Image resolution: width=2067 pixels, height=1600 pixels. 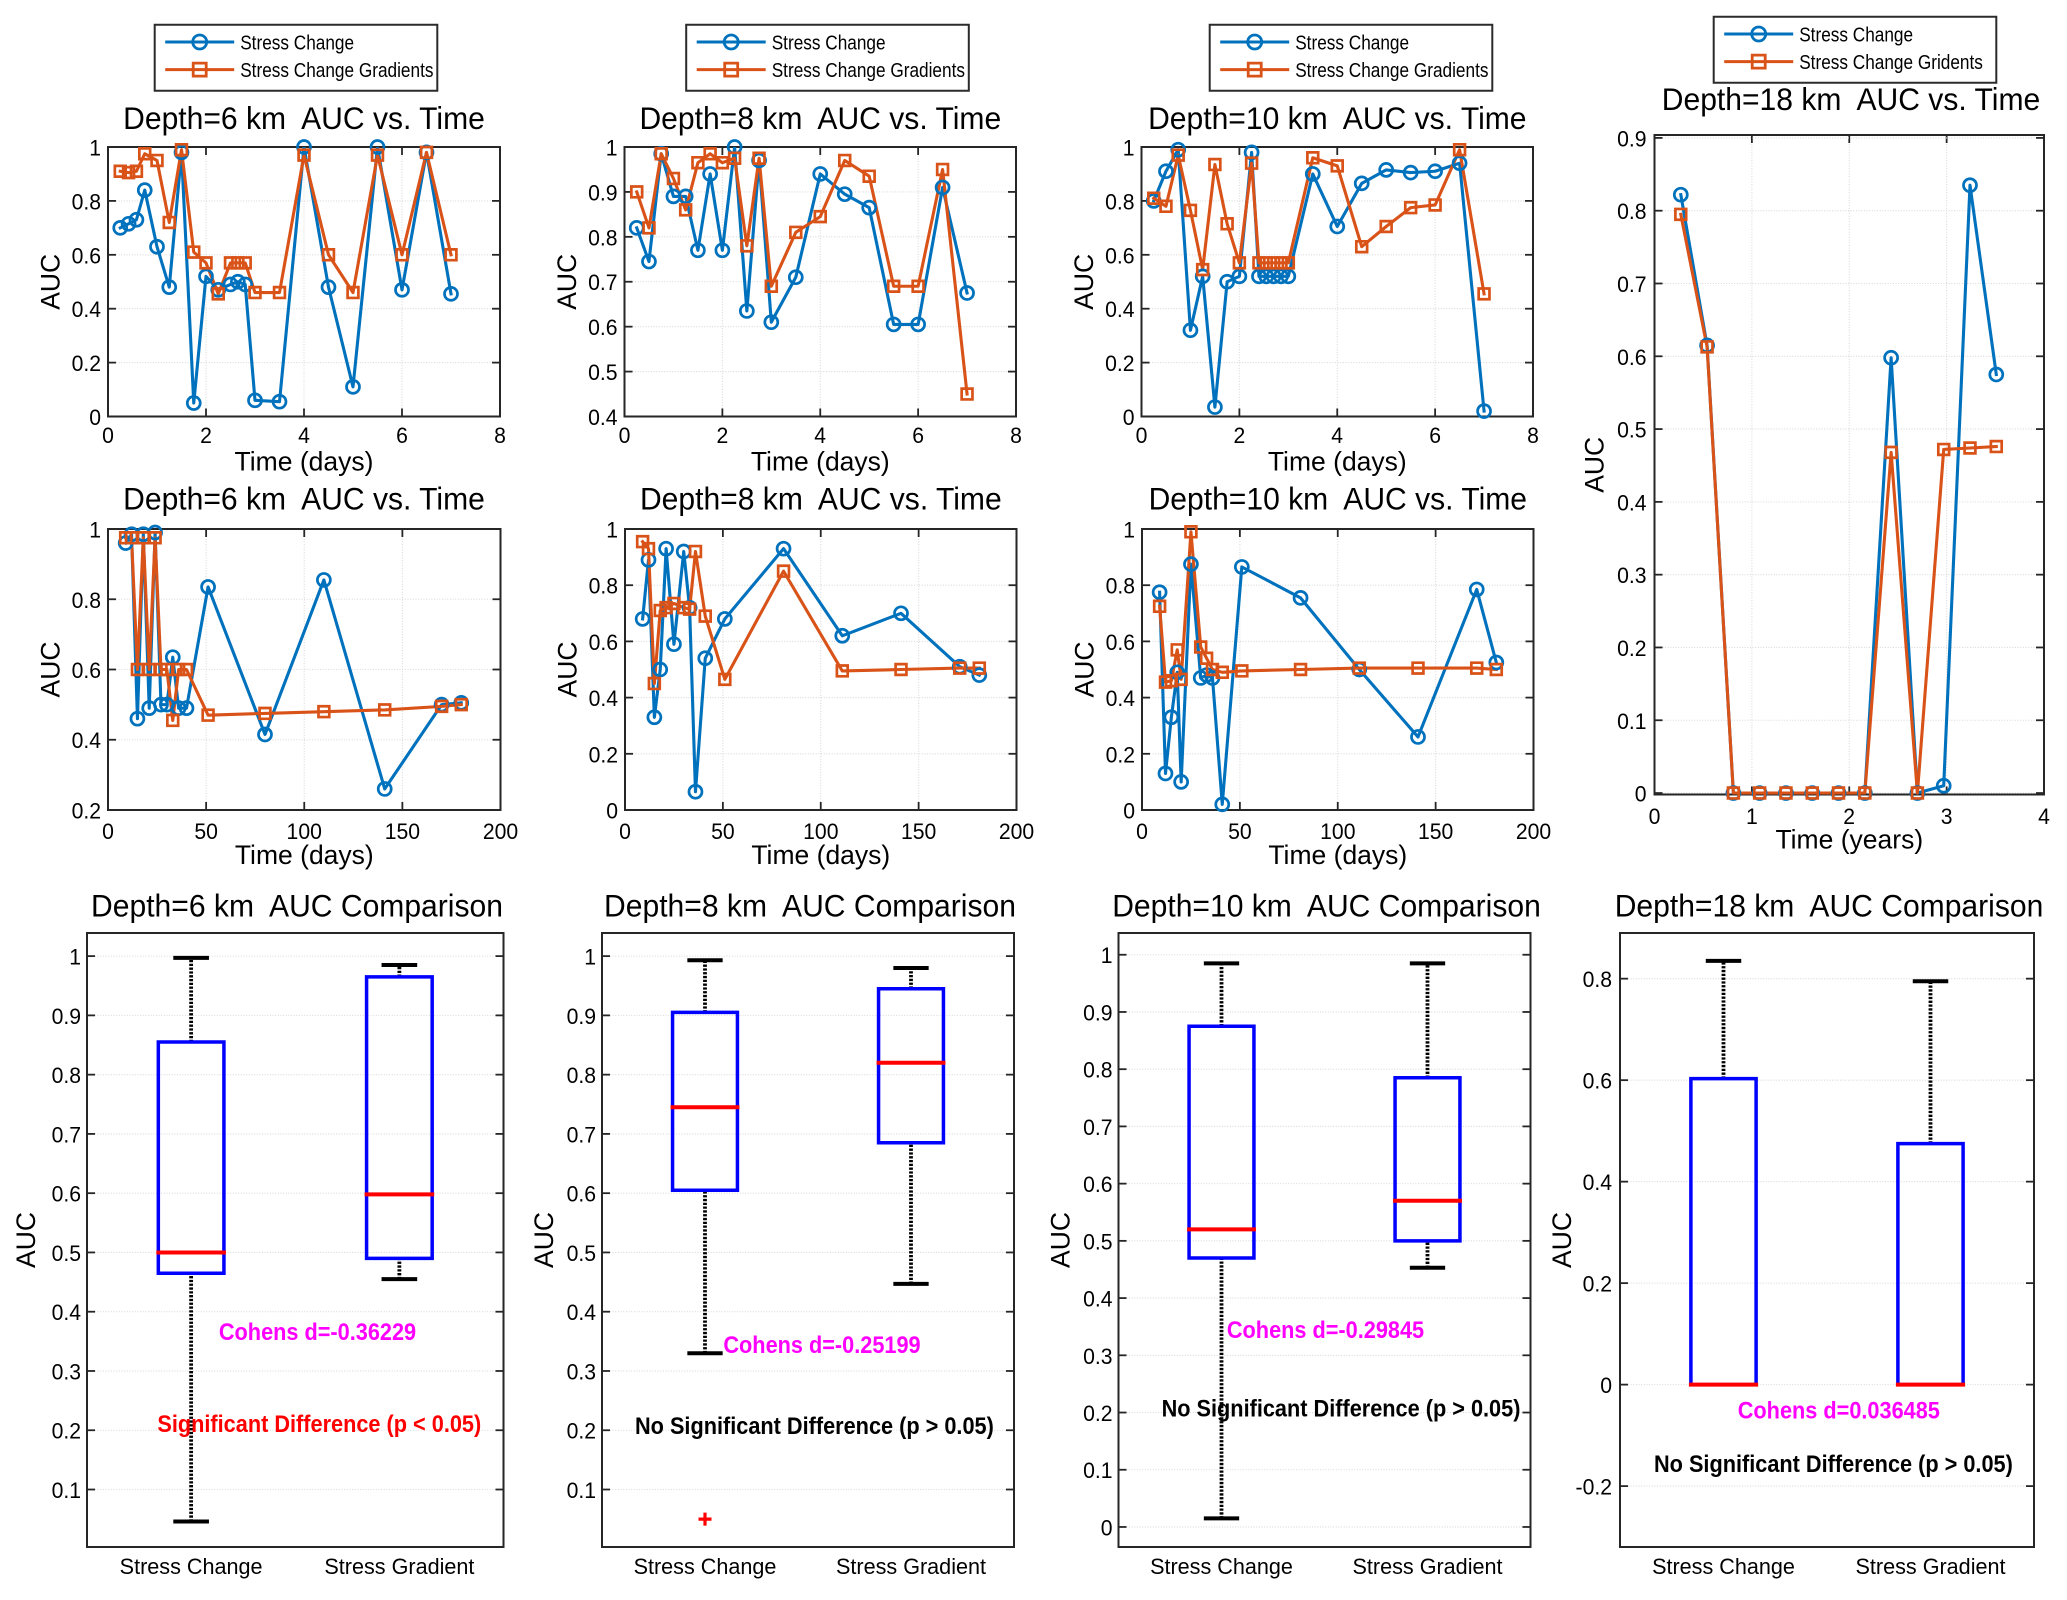 I want to click on svg-text: Stress Change Gradients, so click(x=336, y=71).